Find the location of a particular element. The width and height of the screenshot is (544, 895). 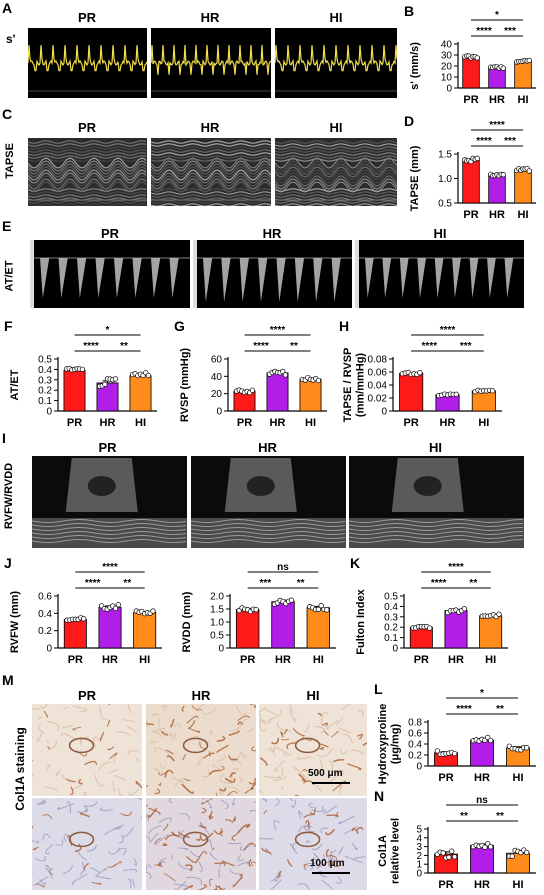

panel-letter: L is located at coordinates (378, 689).